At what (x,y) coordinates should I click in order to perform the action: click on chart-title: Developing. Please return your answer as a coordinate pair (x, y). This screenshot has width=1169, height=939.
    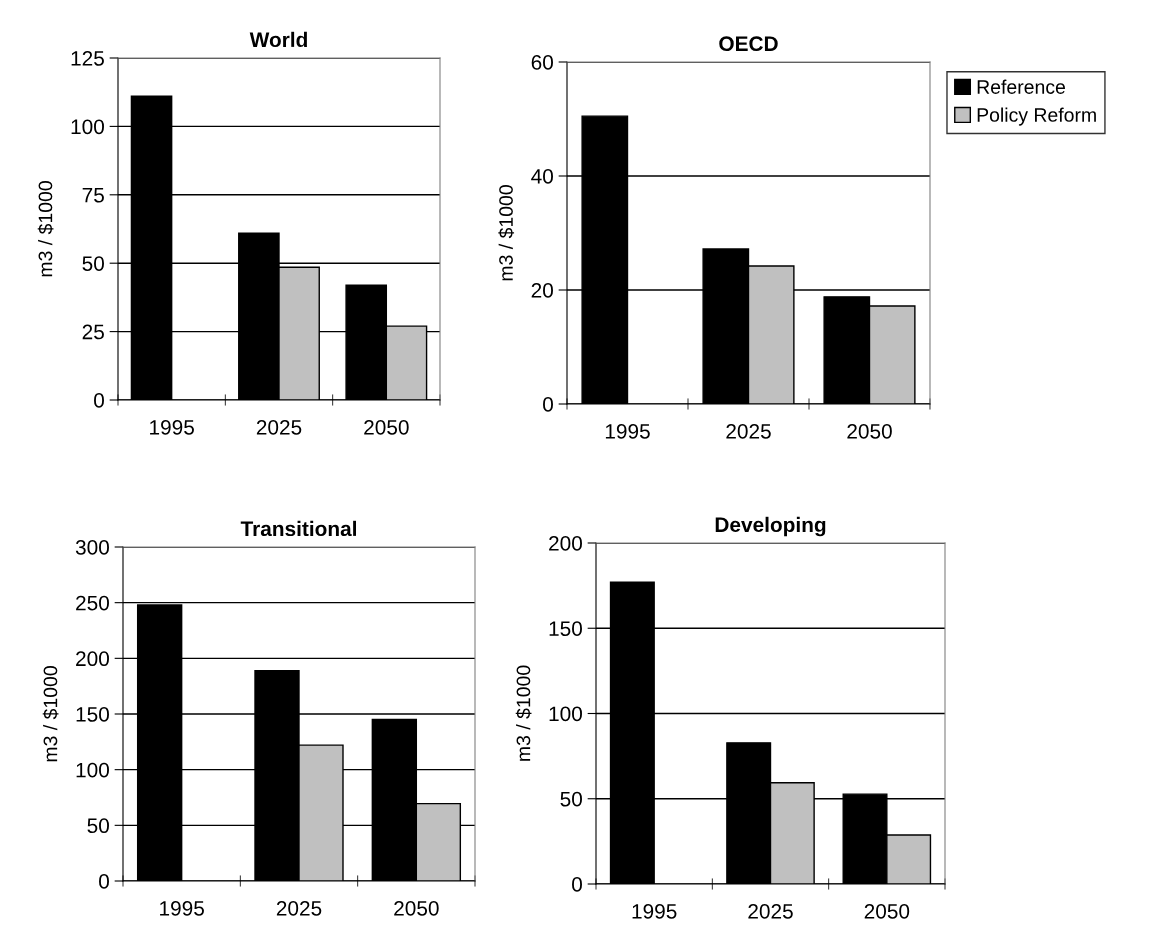
    Looking at the image, I should click on (770, 526).